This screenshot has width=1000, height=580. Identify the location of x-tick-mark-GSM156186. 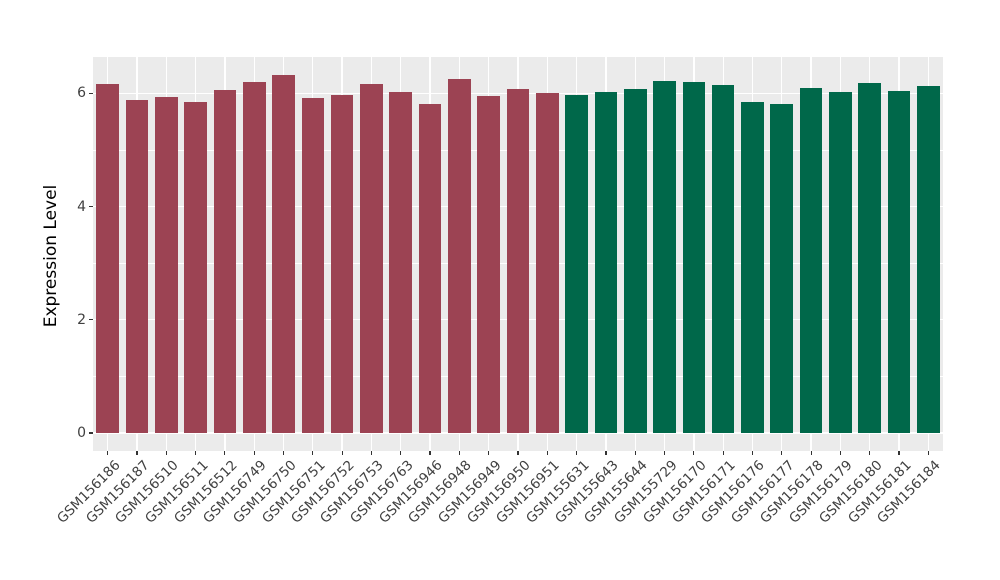
(108, 453).